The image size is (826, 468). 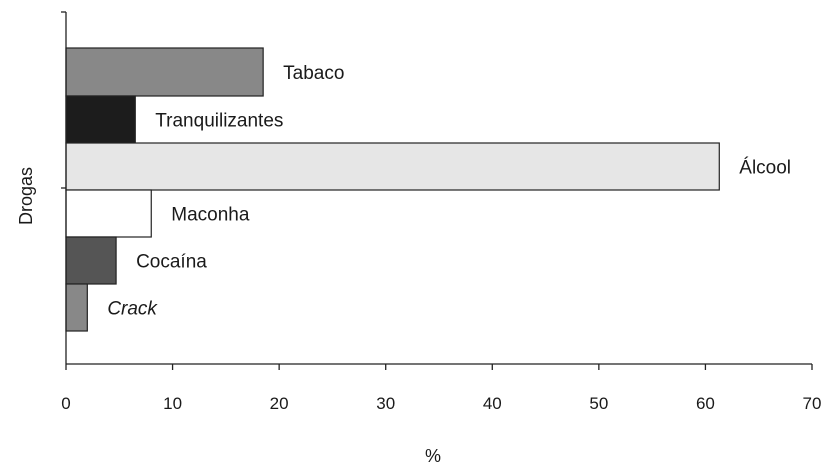 I want to click on bar-maconha, so click(x=108, y=213).